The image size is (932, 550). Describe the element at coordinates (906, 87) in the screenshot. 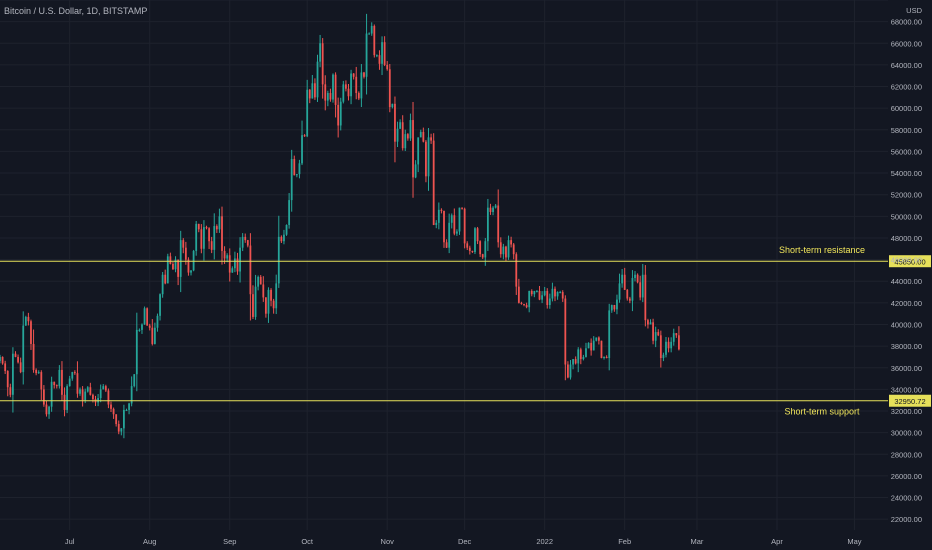

I see `y-tick-label: 62000.00` at that location.